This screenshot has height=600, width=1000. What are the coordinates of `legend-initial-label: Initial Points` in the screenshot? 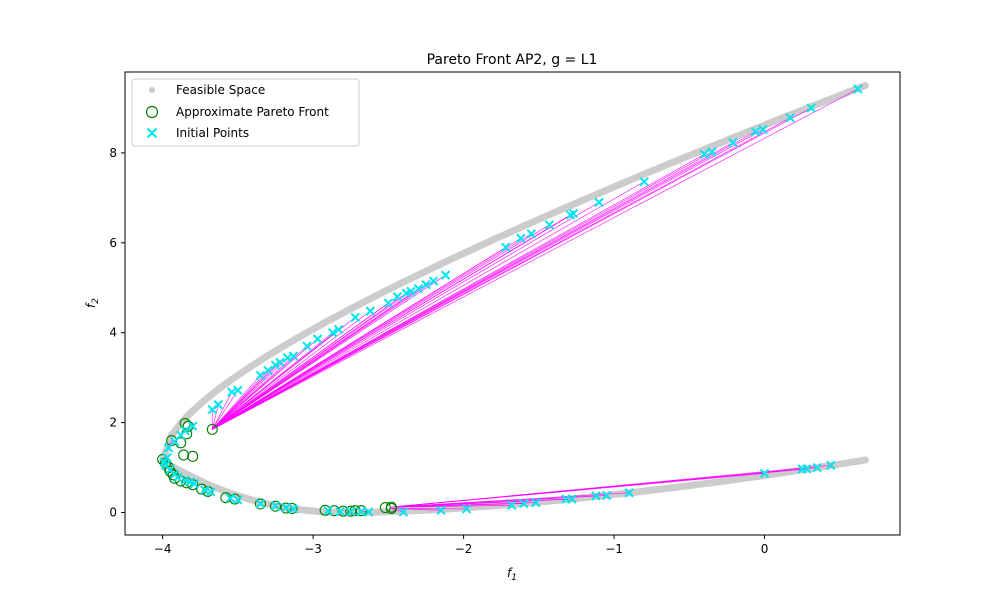 It's located at (212, 133).